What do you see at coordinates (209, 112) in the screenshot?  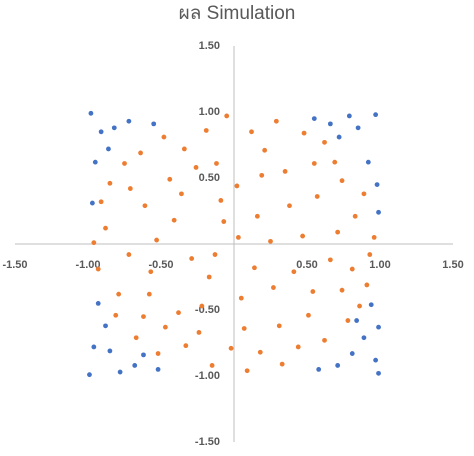 I see `y-tick-label: 1.00` at bounding box center [209, 112].